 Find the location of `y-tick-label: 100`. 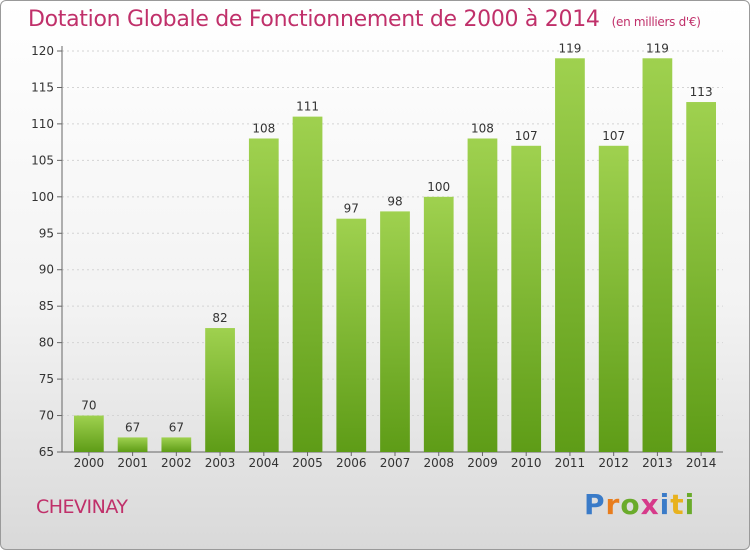

y-tick-label: 100 is located at coordinates (42, 197).